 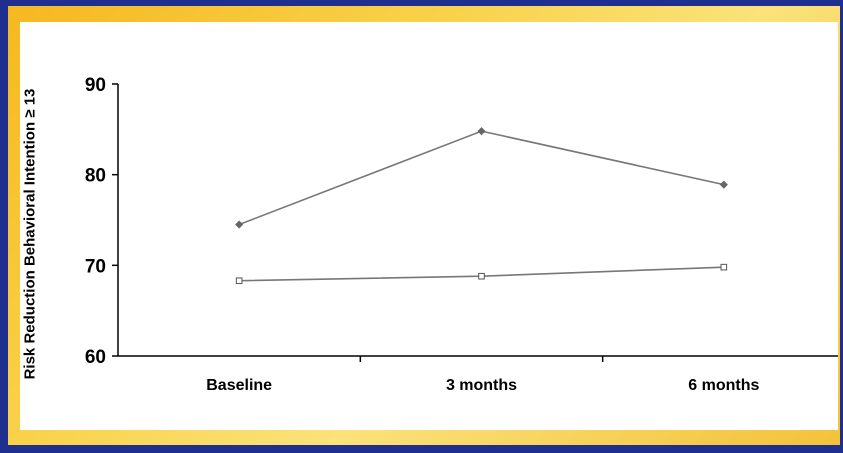 What do you see at coordinates (95, 176) in the screenshot?
I see `y-tick-label: 80` at bounding box center [95, 176].